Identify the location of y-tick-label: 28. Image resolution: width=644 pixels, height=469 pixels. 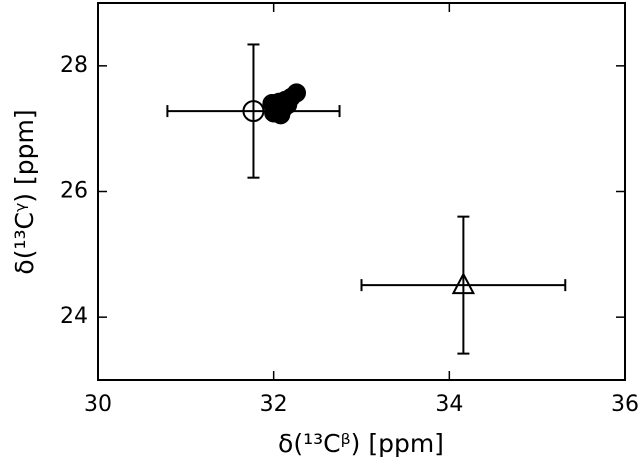
(74, 65).